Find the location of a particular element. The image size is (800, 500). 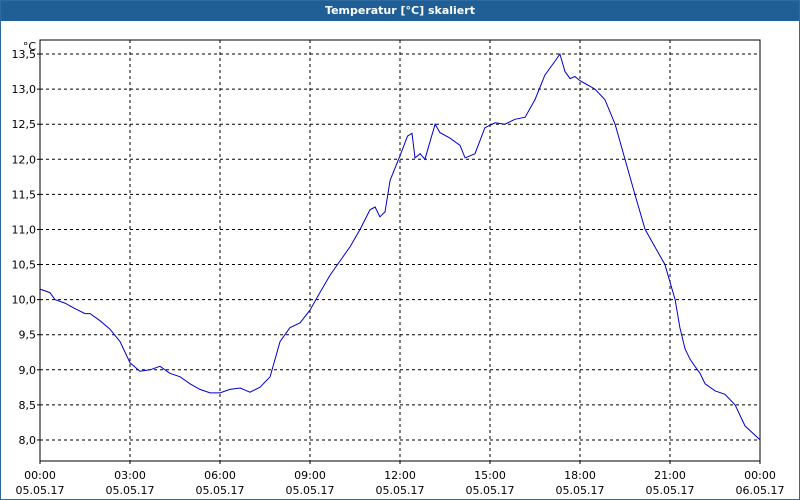

y-tick-label: 12,0 is located at coordinates (24, 159).